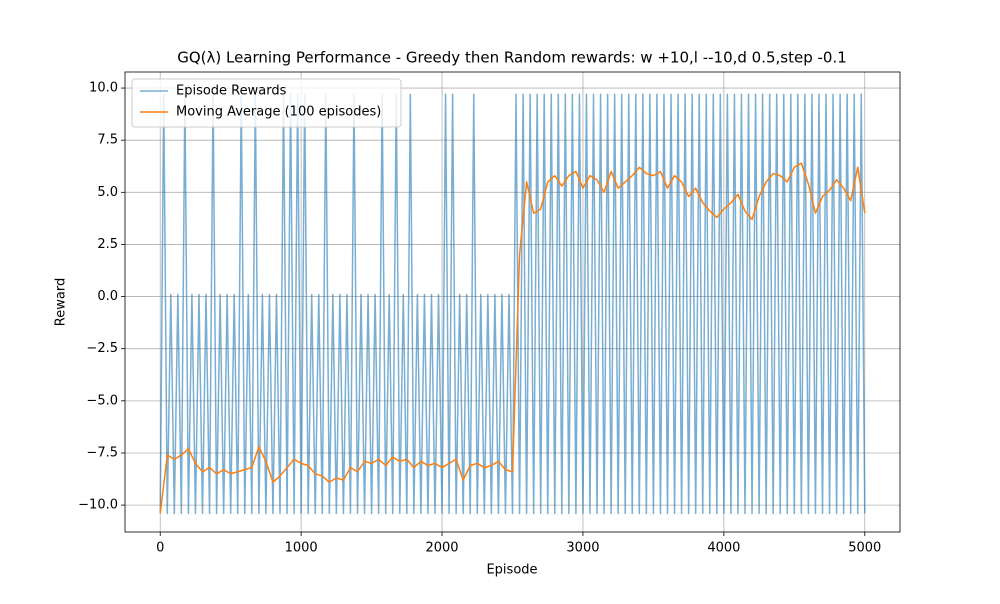 The width and height of the screenshot is (1000, 604). What do you see at coordinates (98, 505) in the screenshot?
I see `y-tick-label: −10.0` at bounding box center [98, 505].